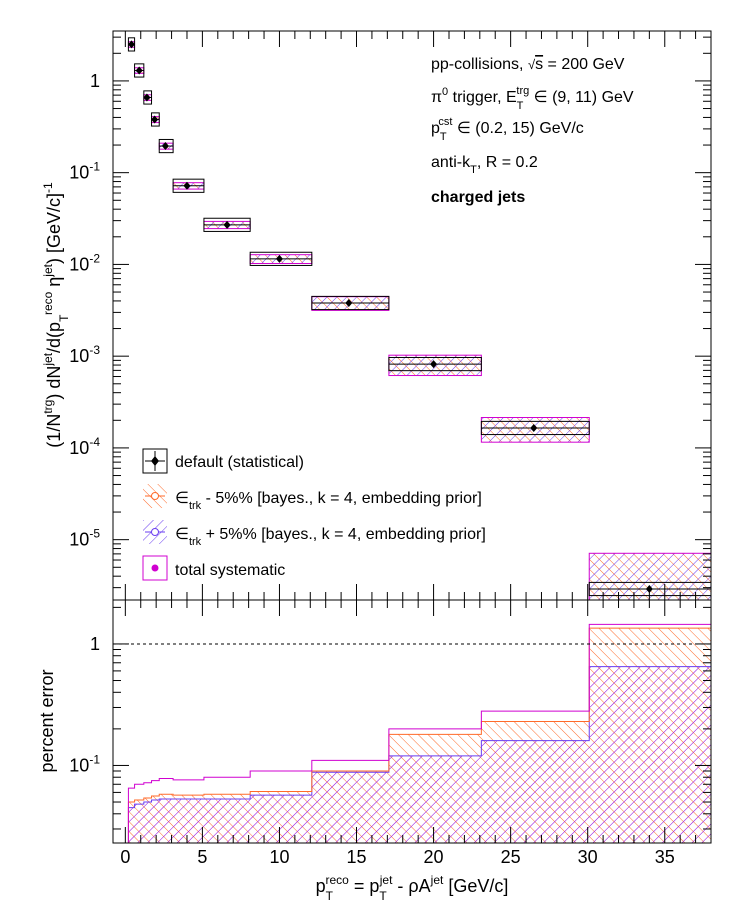  What do you see at coordinates (412, 888) in the screenshot?
I see `x-axis-label: pTreco = pTjet - ρAjet [GeV/c]` at bounding box center [412, 888].